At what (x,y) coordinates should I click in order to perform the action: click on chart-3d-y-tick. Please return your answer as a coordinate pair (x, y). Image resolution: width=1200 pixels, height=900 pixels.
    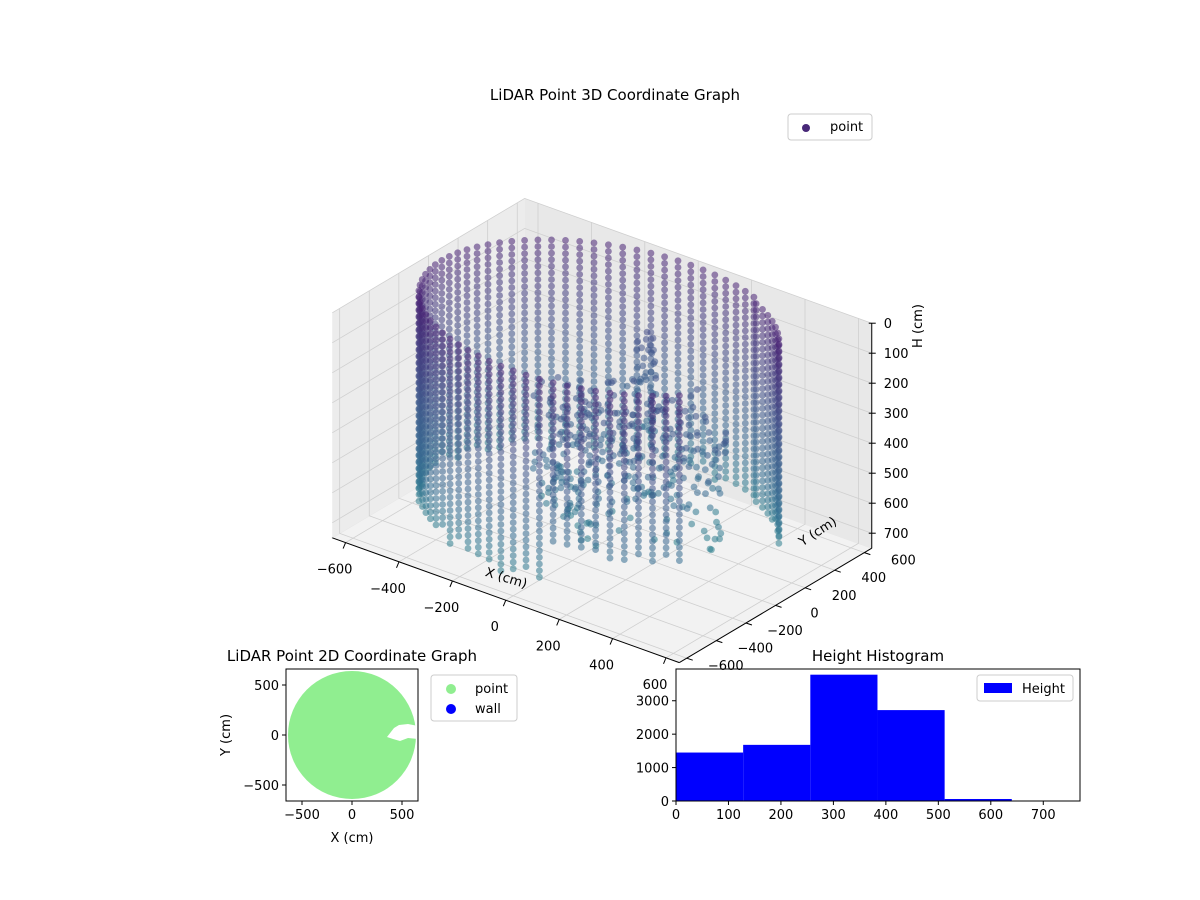
    Looking at the image, I should click on (749, 624).